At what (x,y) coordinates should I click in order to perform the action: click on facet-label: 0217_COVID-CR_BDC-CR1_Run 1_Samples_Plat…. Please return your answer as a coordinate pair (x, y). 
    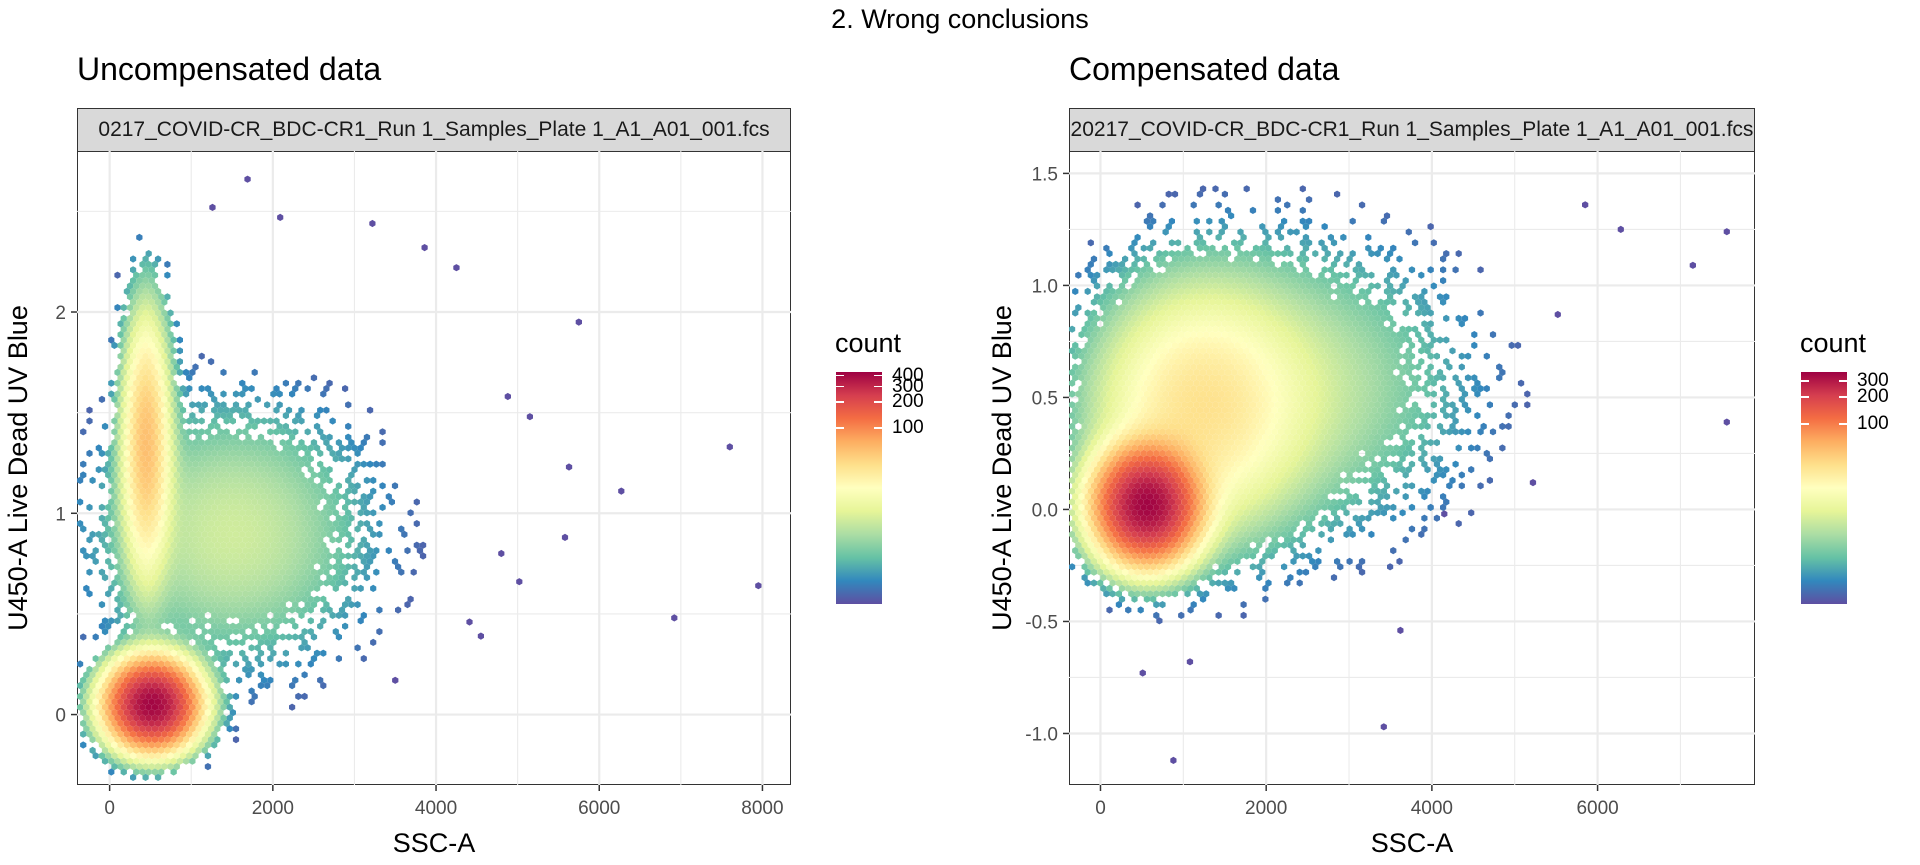
    Looking at the image, I should click on (434, 129).